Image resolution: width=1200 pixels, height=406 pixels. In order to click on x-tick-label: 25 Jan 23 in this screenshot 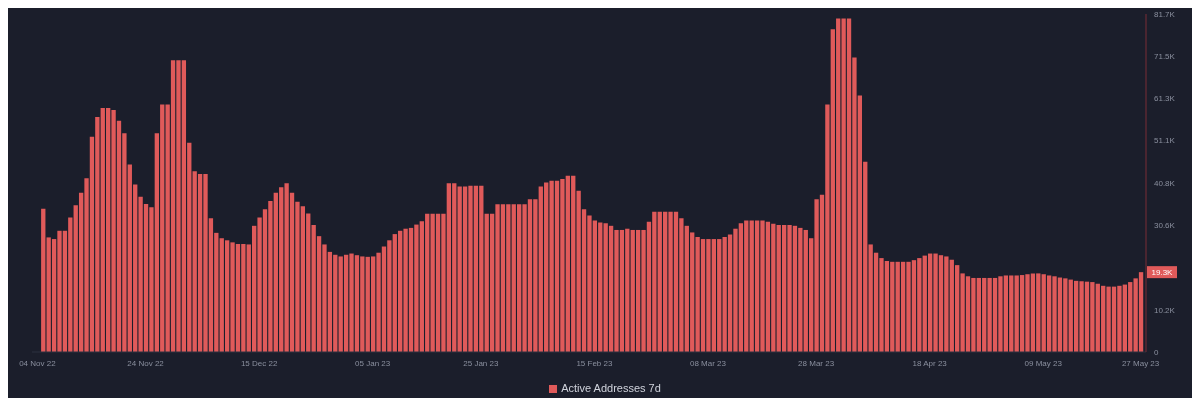, I will do `click(481, 363)`.